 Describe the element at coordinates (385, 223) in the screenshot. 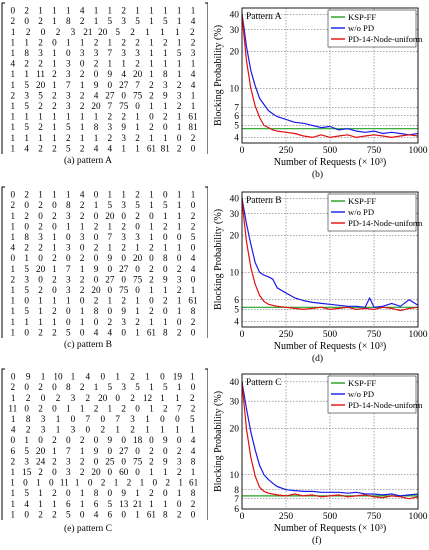

I see `legend-label: PD-14-Node-uniform` at that location.